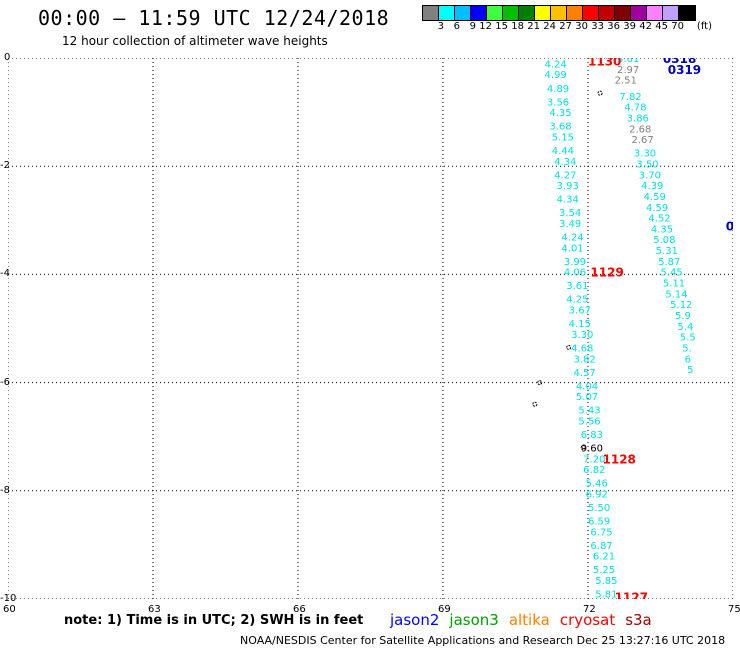 This screenshot has width=740, height=650. Describe the element at coordinates (659, 219) in the screenshot. I see `wave-height-value: 4.52` at that location.